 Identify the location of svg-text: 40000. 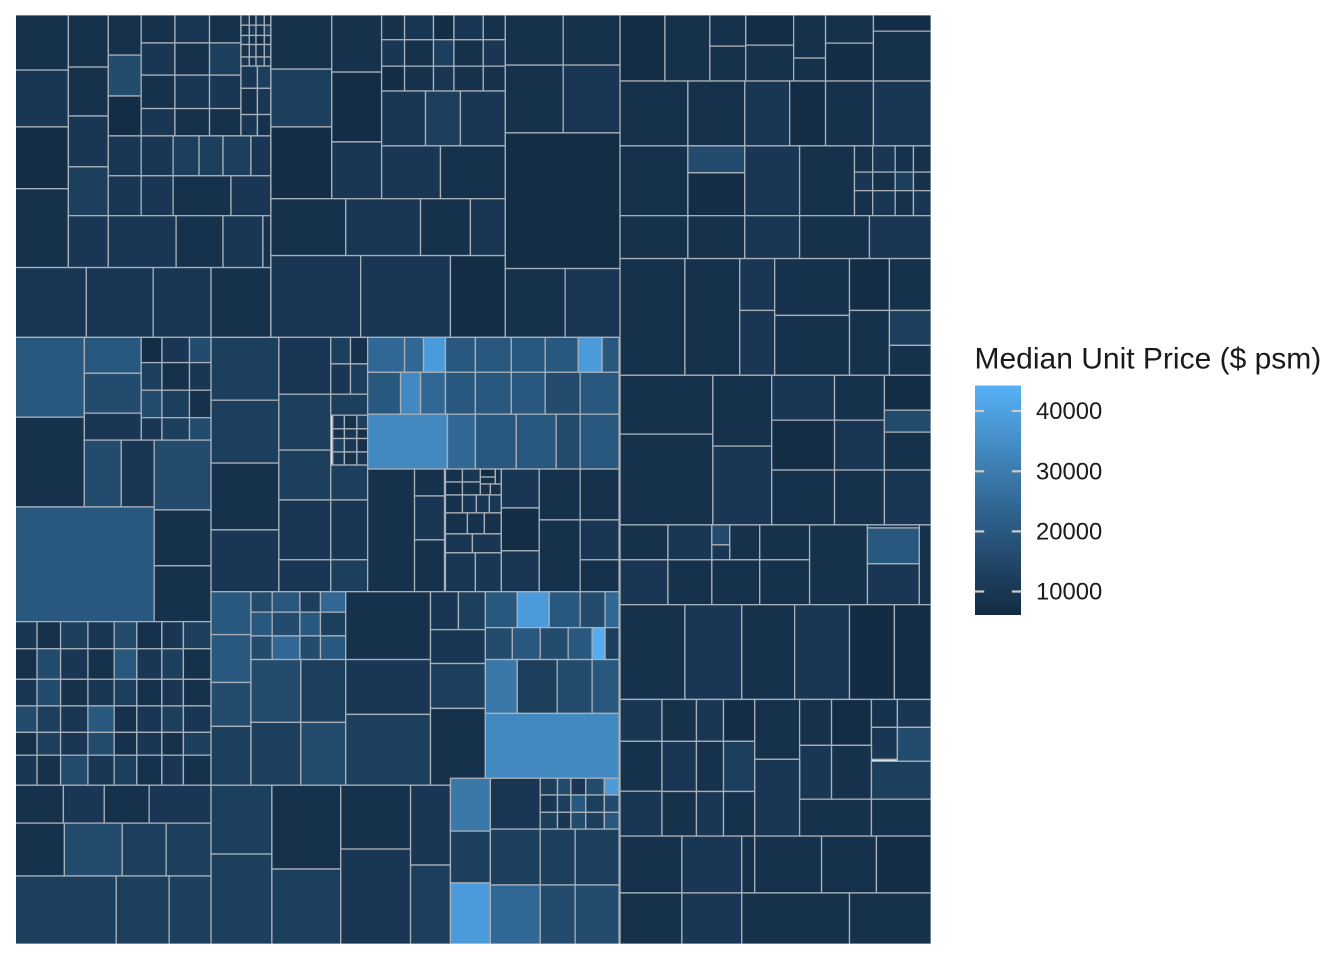
(1069, 411).